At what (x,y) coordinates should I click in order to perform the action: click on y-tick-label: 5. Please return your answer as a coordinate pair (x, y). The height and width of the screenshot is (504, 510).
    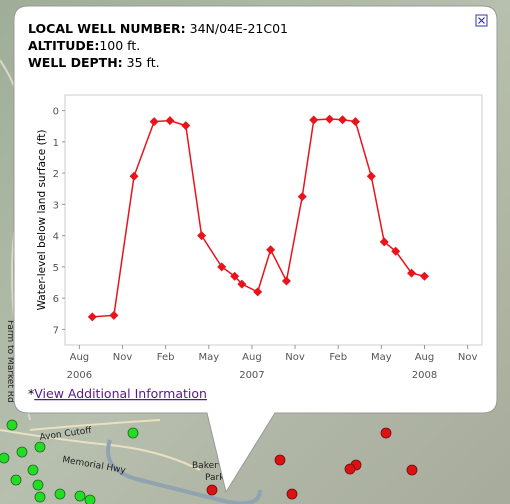
    Looking at the image, I should click on (56, 268).